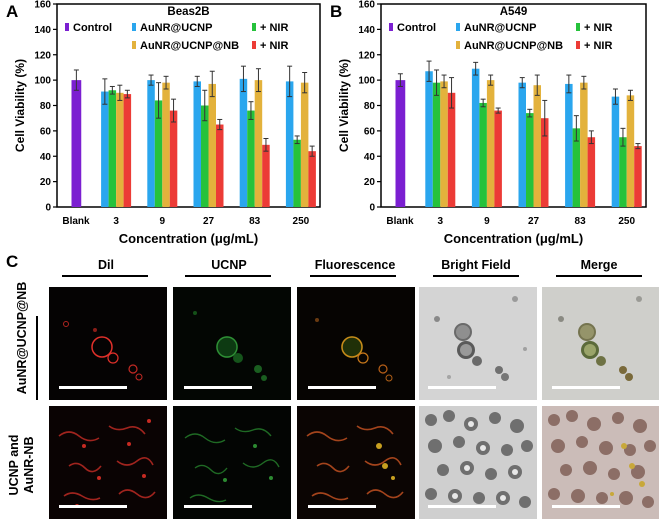  I want to click on chart-title: Beas2B, so click(188, 12).